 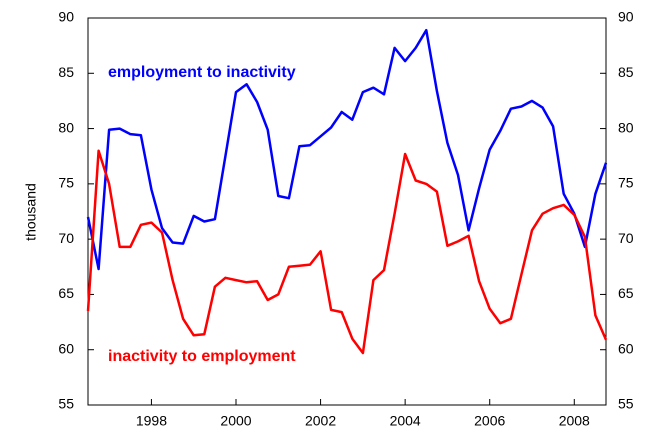 What do you see at coordinates (66, 404) in the screenshot?
I see `y-tick-label: 55` at bounding box center [66, 404].